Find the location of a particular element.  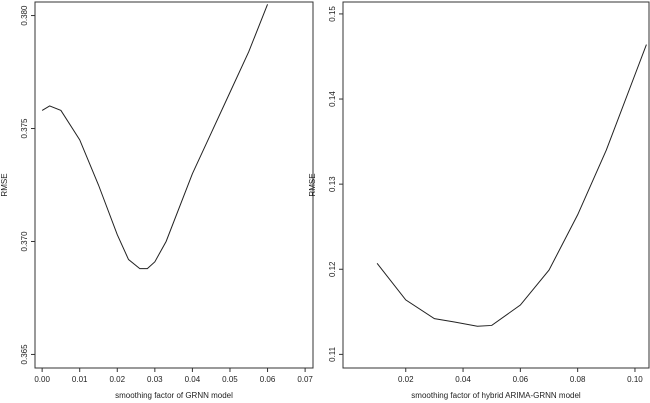

y-tick-label: 0.11 is located at coordinates (332, 354).